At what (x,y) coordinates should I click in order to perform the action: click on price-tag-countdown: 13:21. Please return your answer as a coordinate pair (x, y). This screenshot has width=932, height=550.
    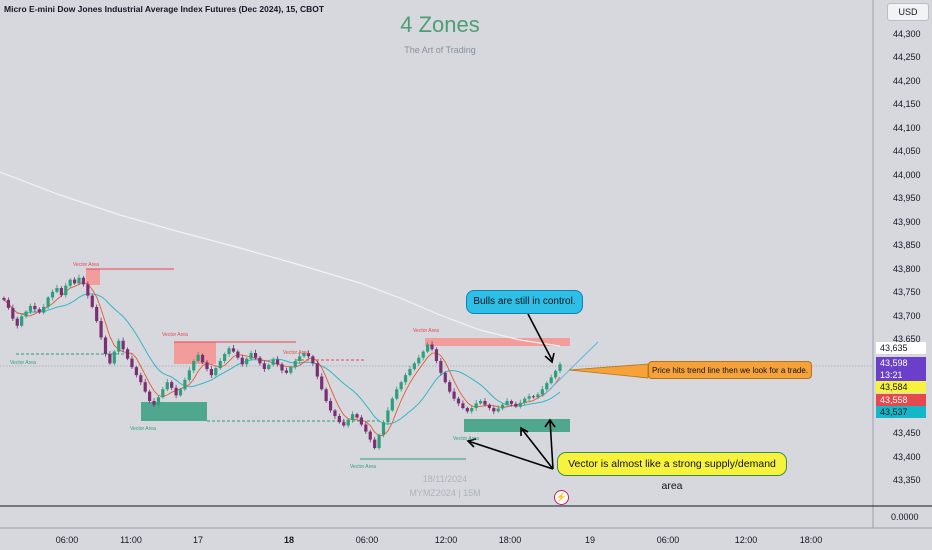
    Looking at the image, I should click on (891, 375).